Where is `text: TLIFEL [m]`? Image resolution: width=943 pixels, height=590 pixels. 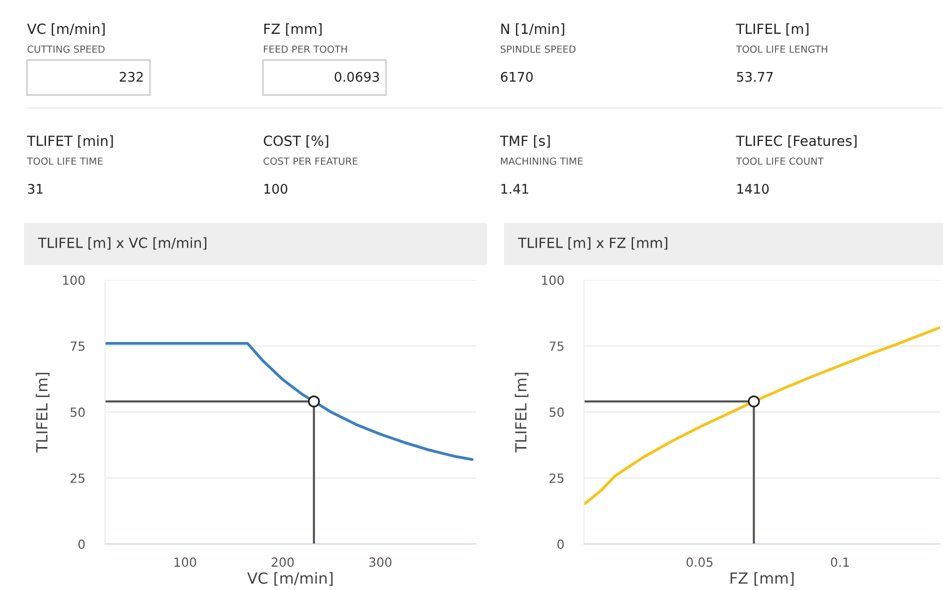 text: TLIFEL [m] is located at coordinates (772, 29).